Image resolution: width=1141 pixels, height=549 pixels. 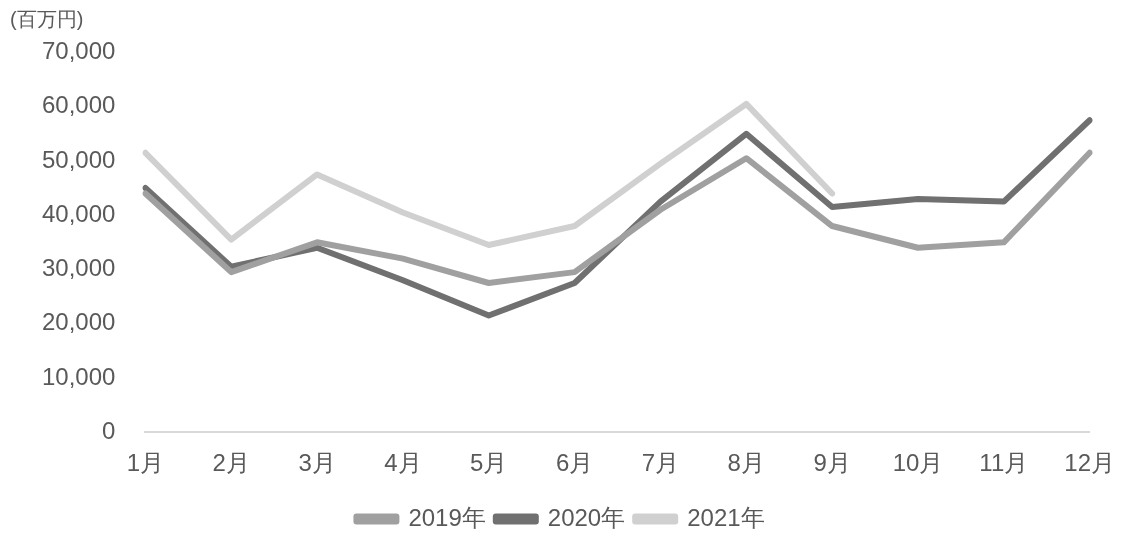 I want to click on x-tick-label: 9月, so click(x=832, y=463).